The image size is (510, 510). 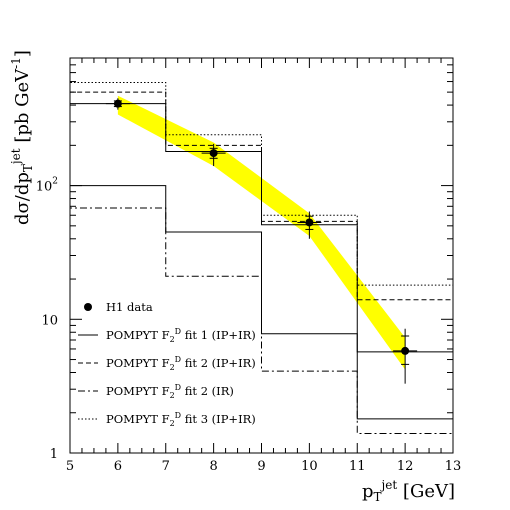 What do you see at coordinates (213, 466) in the screenshot?
I see `x-tick-label: 8` at bounding box center [213, 466].